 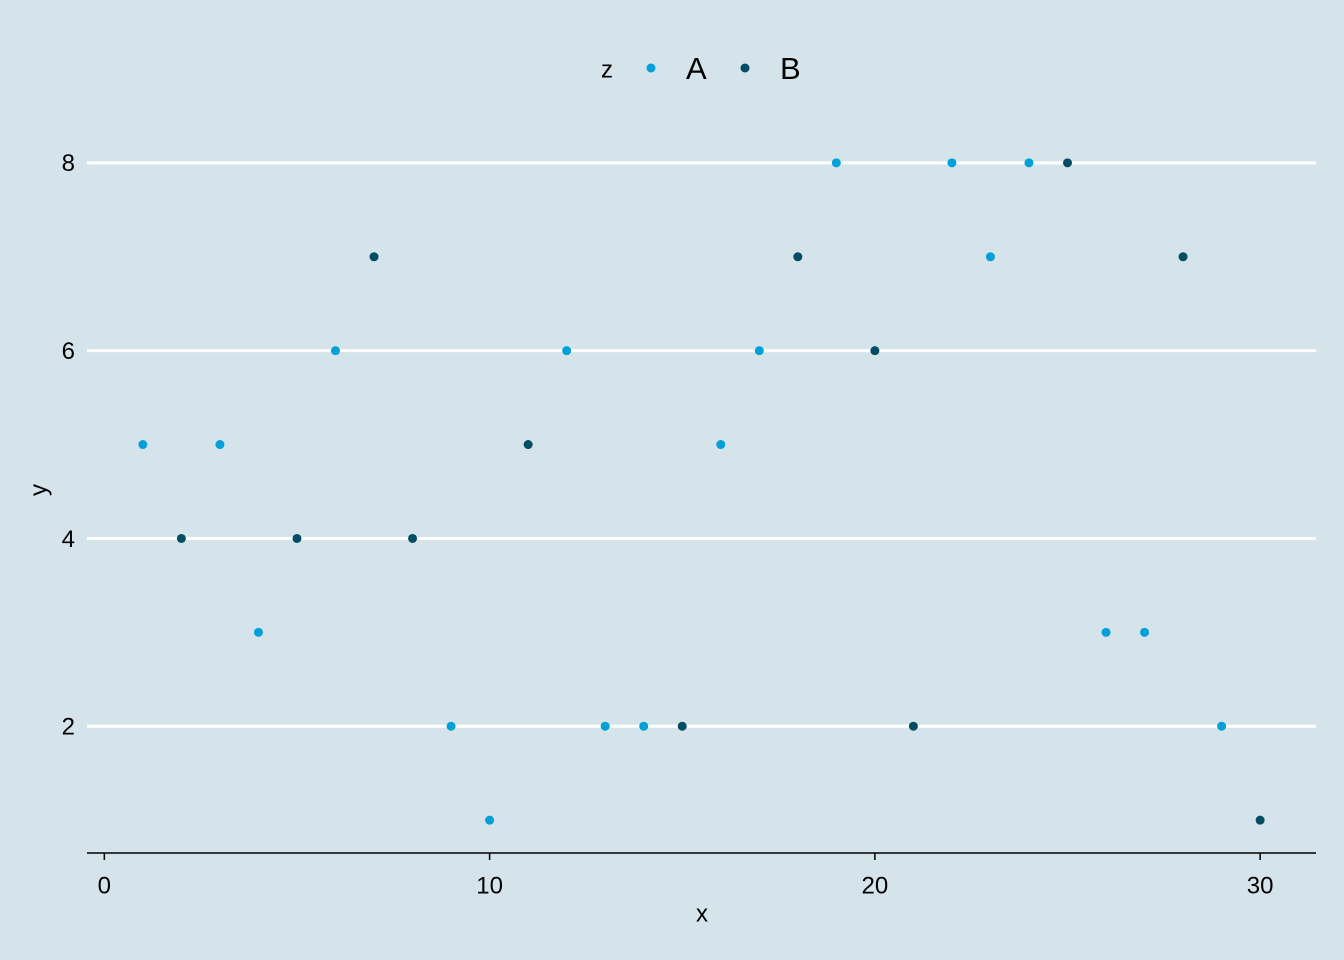 What do you see at coordinates (702, 913) in the screenshot?
I see `x-axis-label: x` at bounding box center [702, 913].